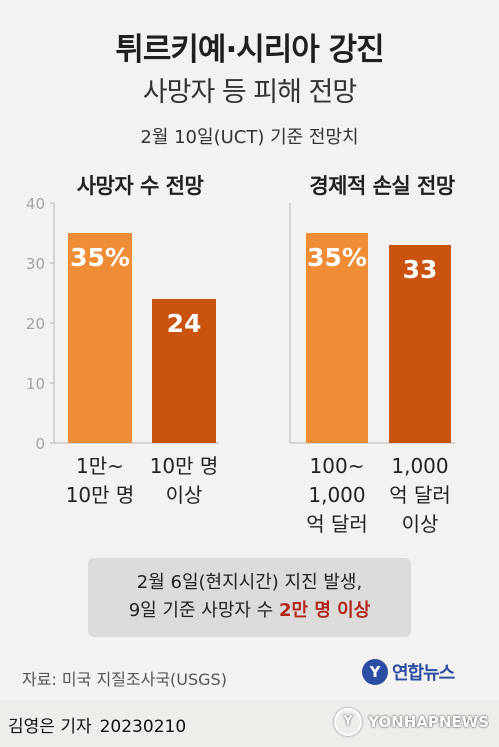  What do you see at coordinates (337, 466) in the screenshot?
I see `category-label: 100~` at bounding box center [337, 466].